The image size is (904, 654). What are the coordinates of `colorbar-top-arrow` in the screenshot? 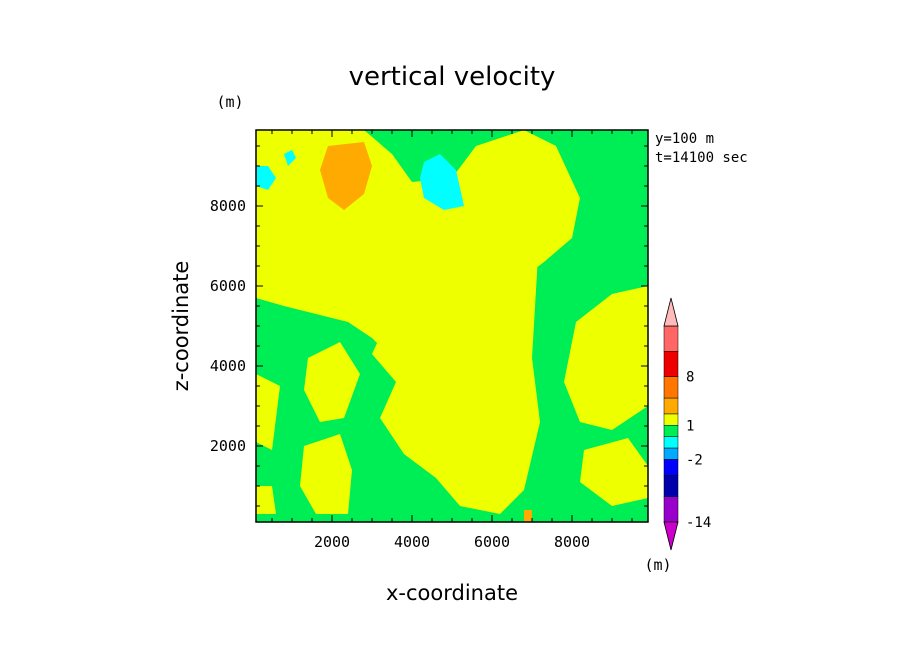 It's located at (671, 312).